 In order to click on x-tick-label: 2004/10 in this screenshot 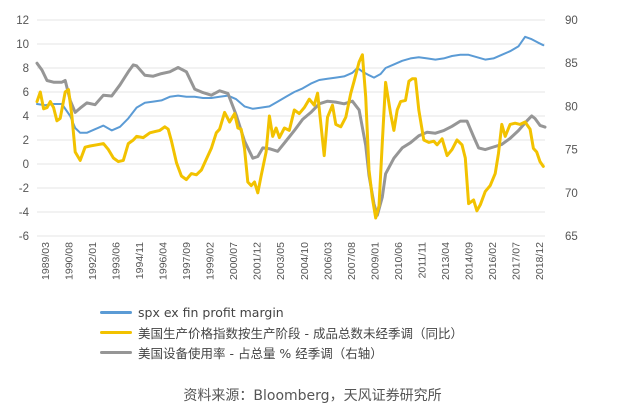, I will do `click(305, 261)`.